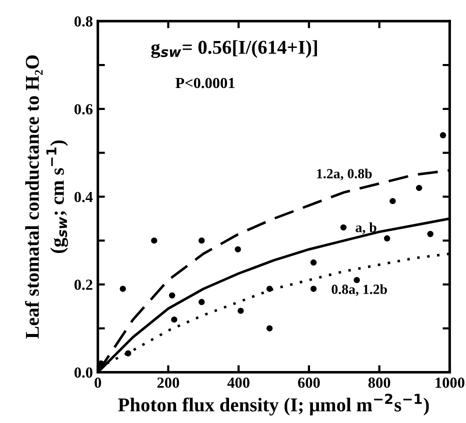 Image resolution: width=466 pixels, height=423 pixels. I want to click on x-tick-label: 200, so click(168, 383).